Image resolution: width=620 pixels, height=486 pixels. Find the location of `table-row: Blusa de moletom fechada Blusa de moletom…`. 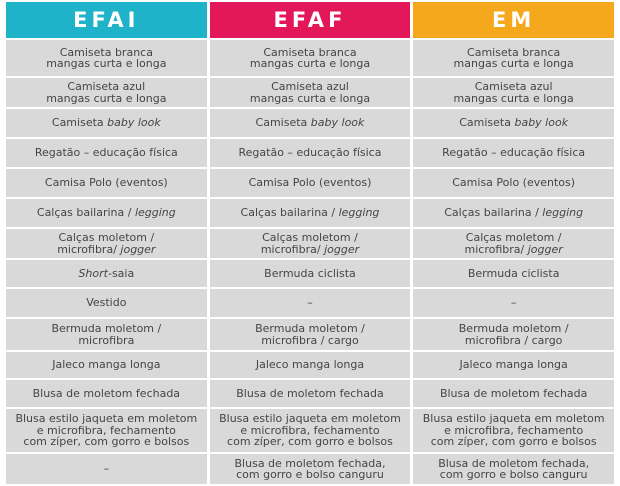

table-row: Blusa de moletom fechada Blusa de moletom… is located at coordinates (310, 393).